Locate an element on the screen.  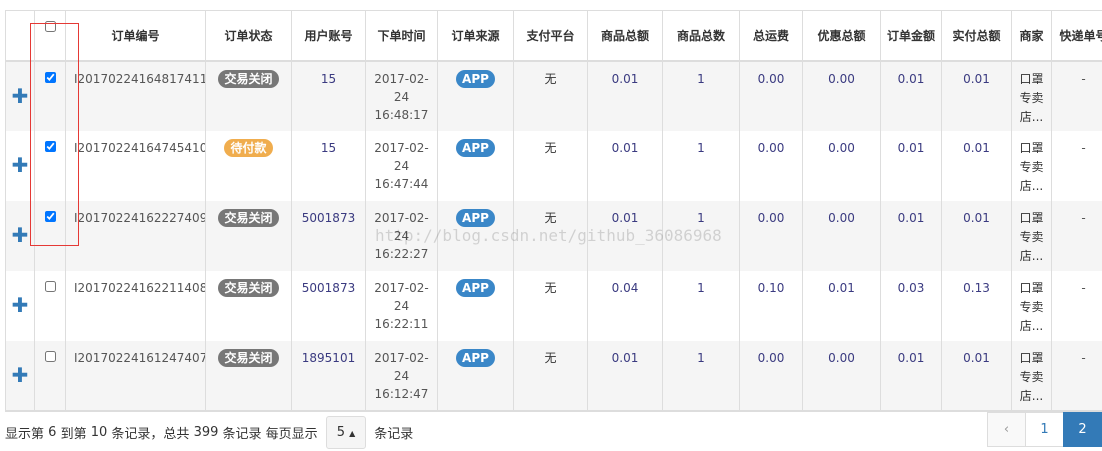
info-to: 10 is located at coordinates (99, 432).